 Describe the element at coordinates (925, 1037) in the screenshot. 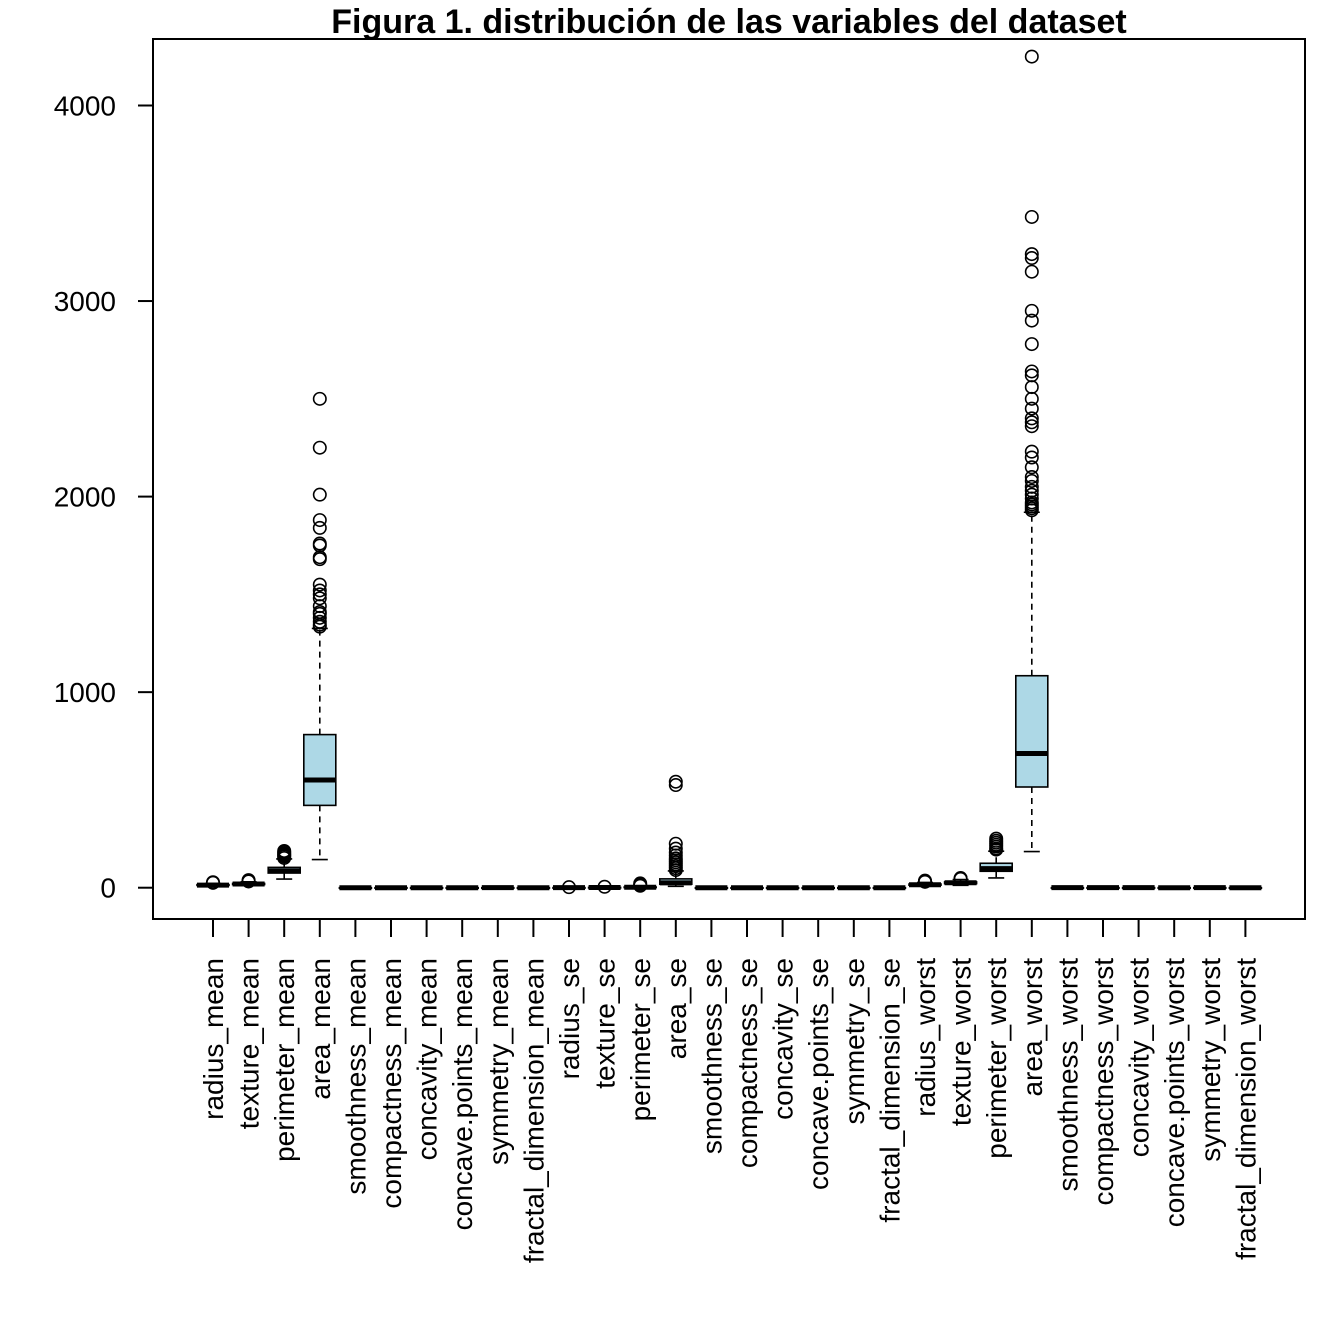

I see `x-tick-label: radius_worst` at that location.